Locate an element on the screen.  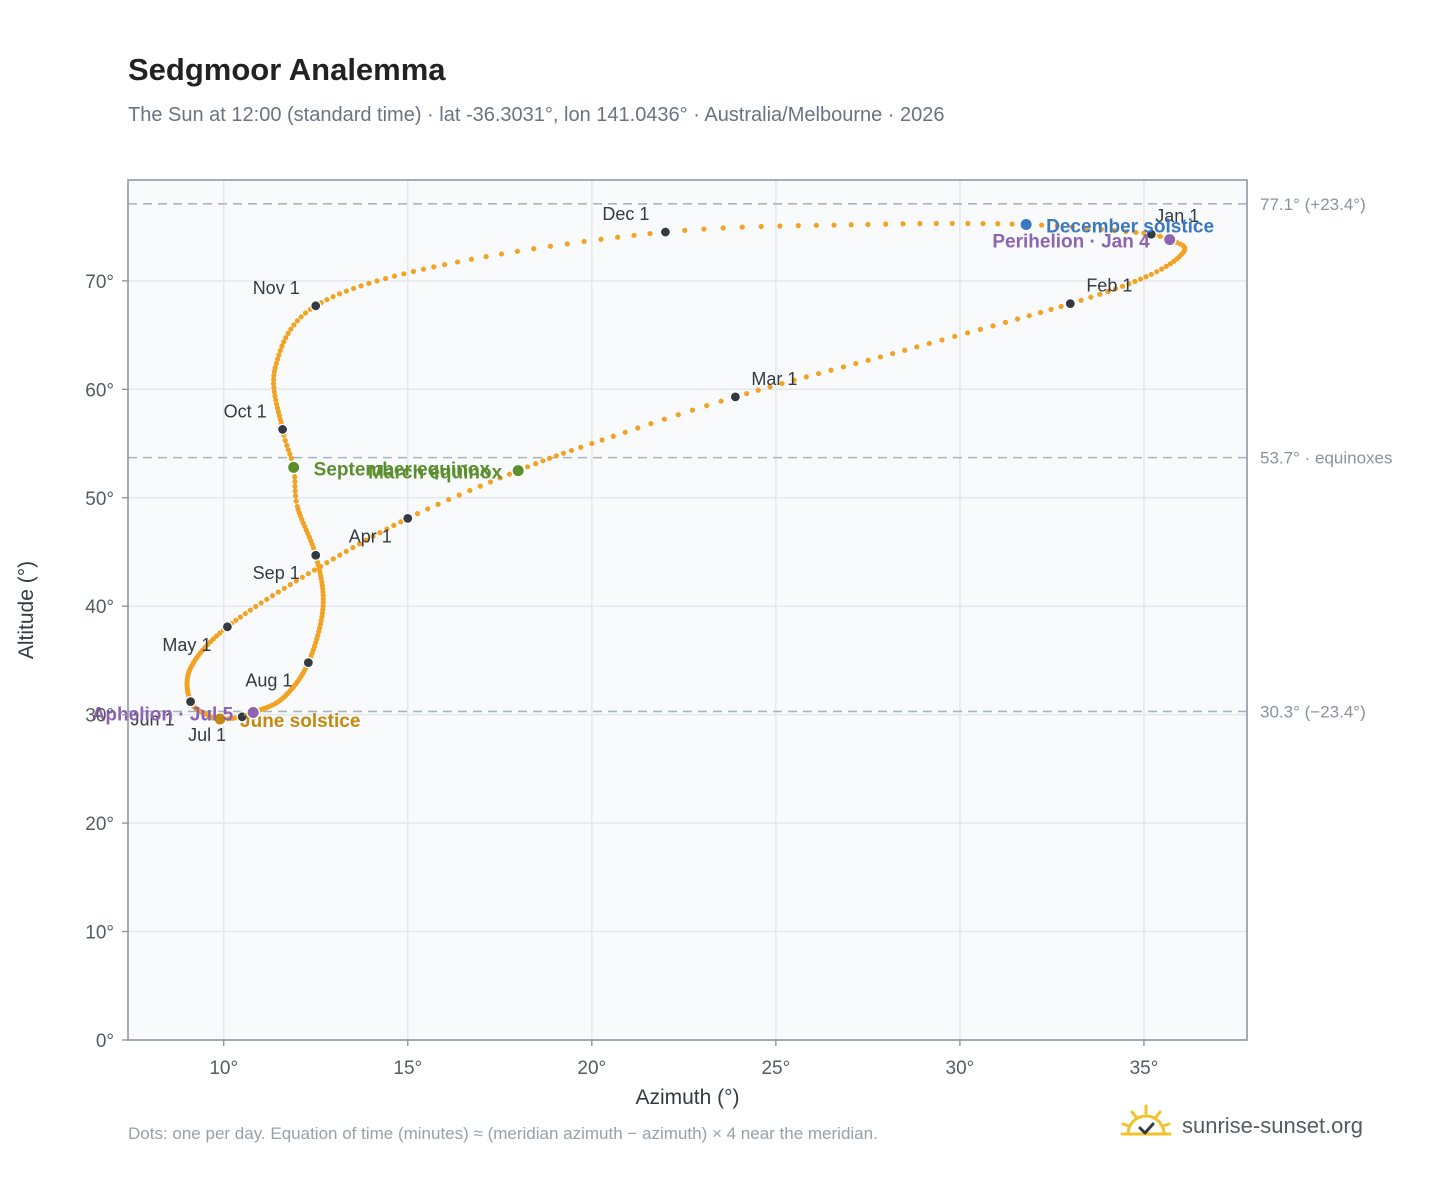
reference-line-label: 30.3° (−23.4°) is located at coordinates (1313, 711).